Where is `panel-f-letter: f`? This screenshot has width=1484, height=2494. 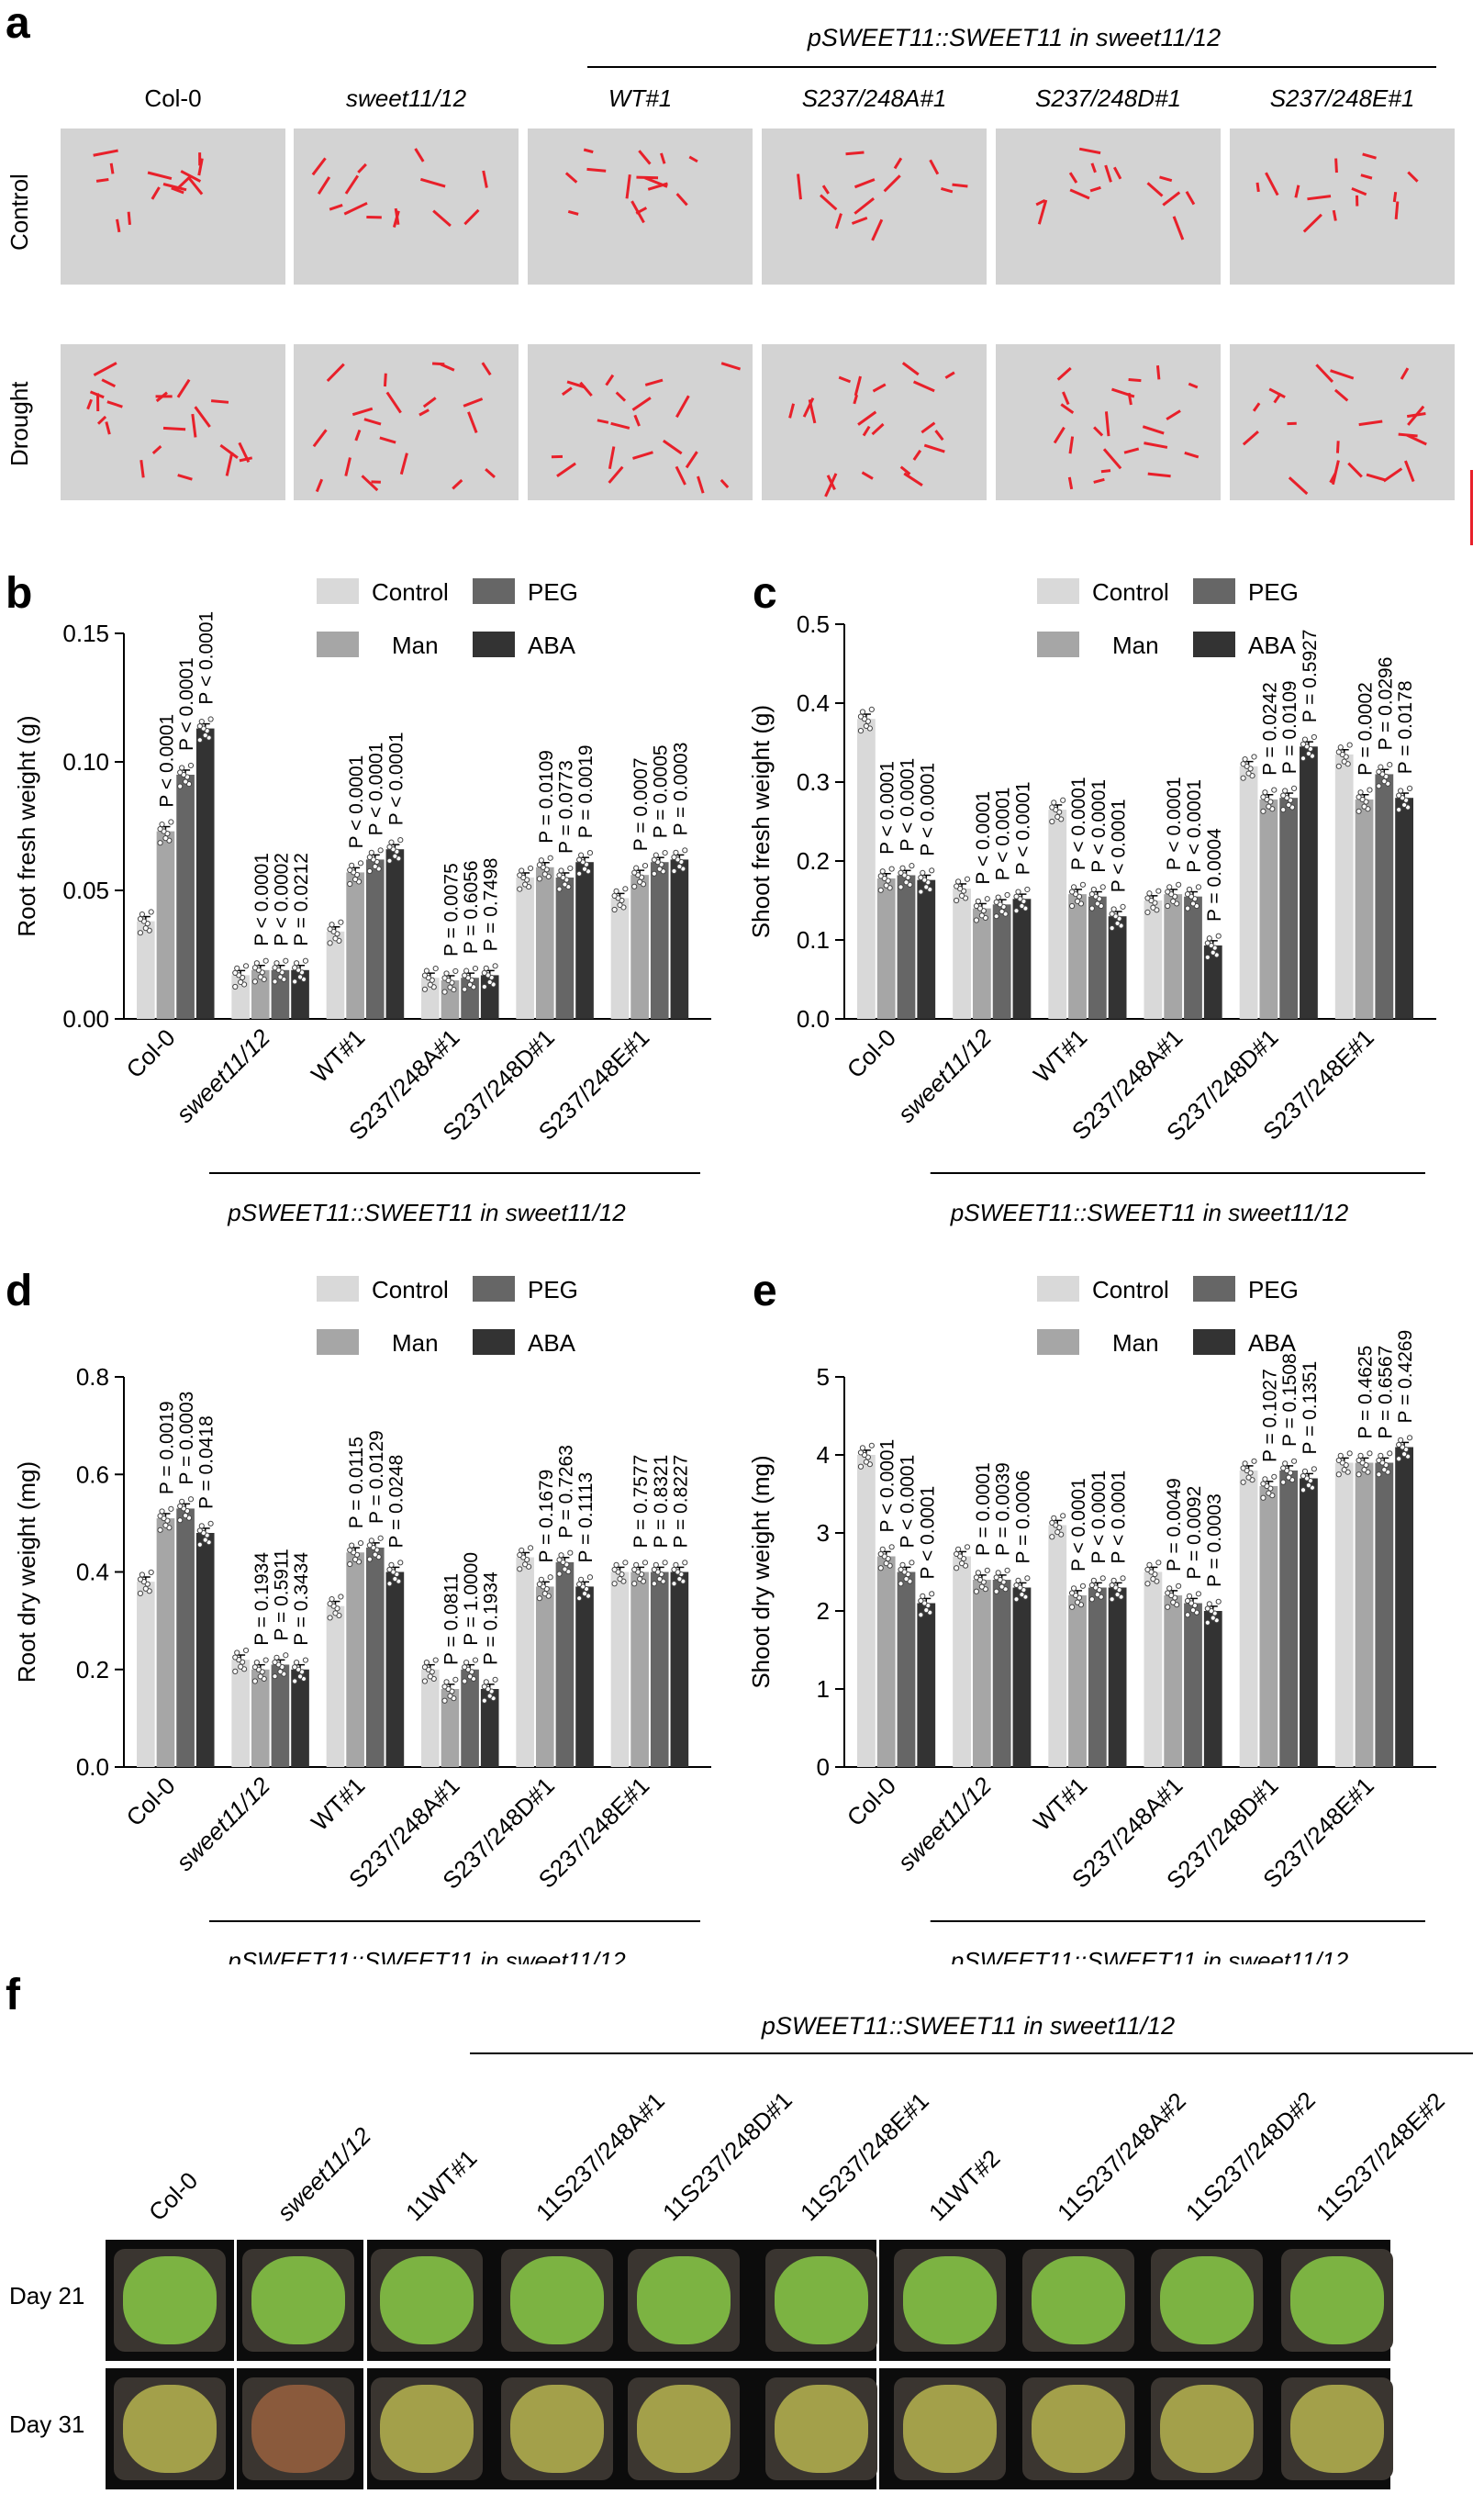
panel-f-letter: f is located at coordinates (13, 1995).